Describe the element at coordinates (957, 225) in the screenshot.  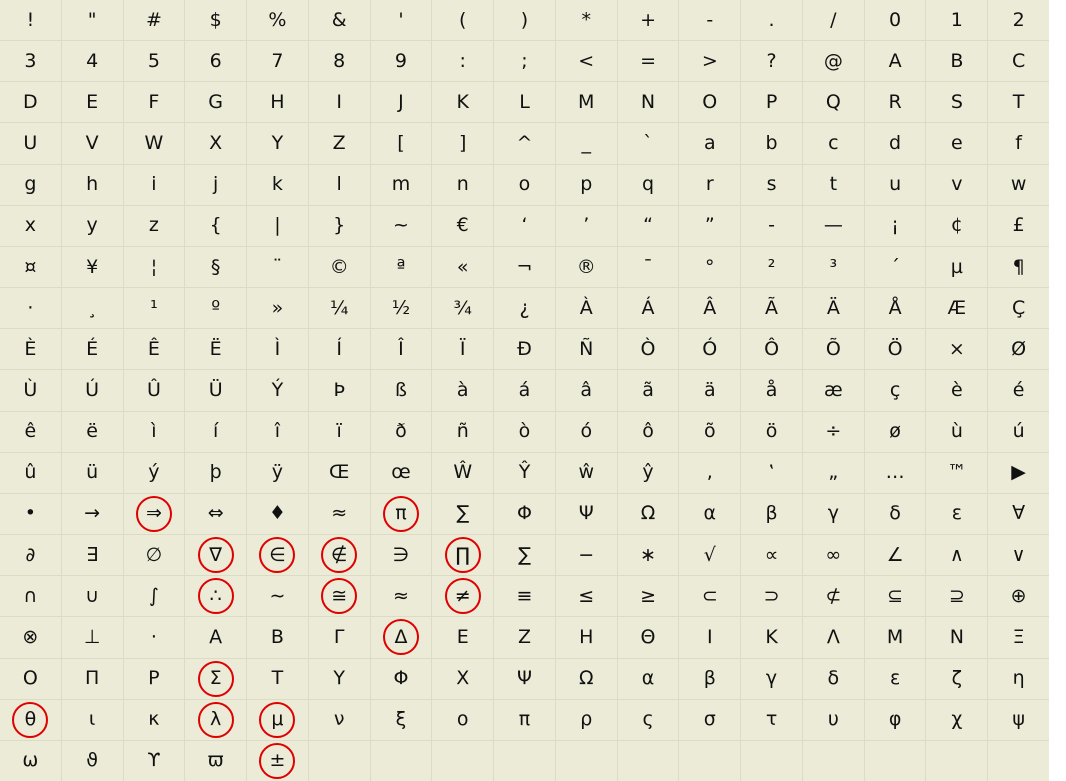
I see `glyph-cell: ¢` at that location.